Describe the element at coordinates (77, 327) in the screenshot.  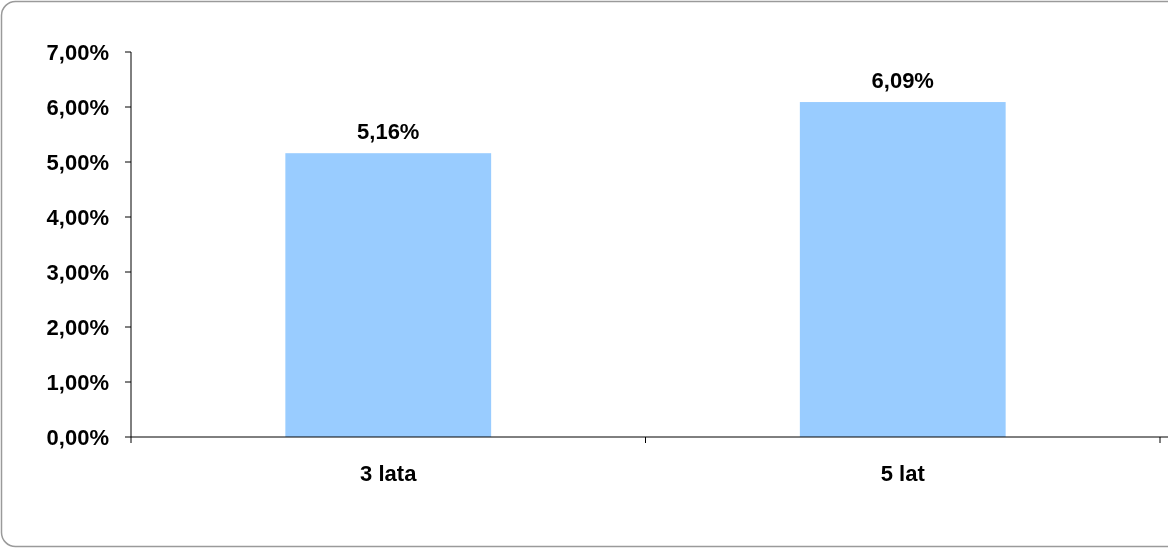
I see `y-tick-label: 2,00%` at that location.